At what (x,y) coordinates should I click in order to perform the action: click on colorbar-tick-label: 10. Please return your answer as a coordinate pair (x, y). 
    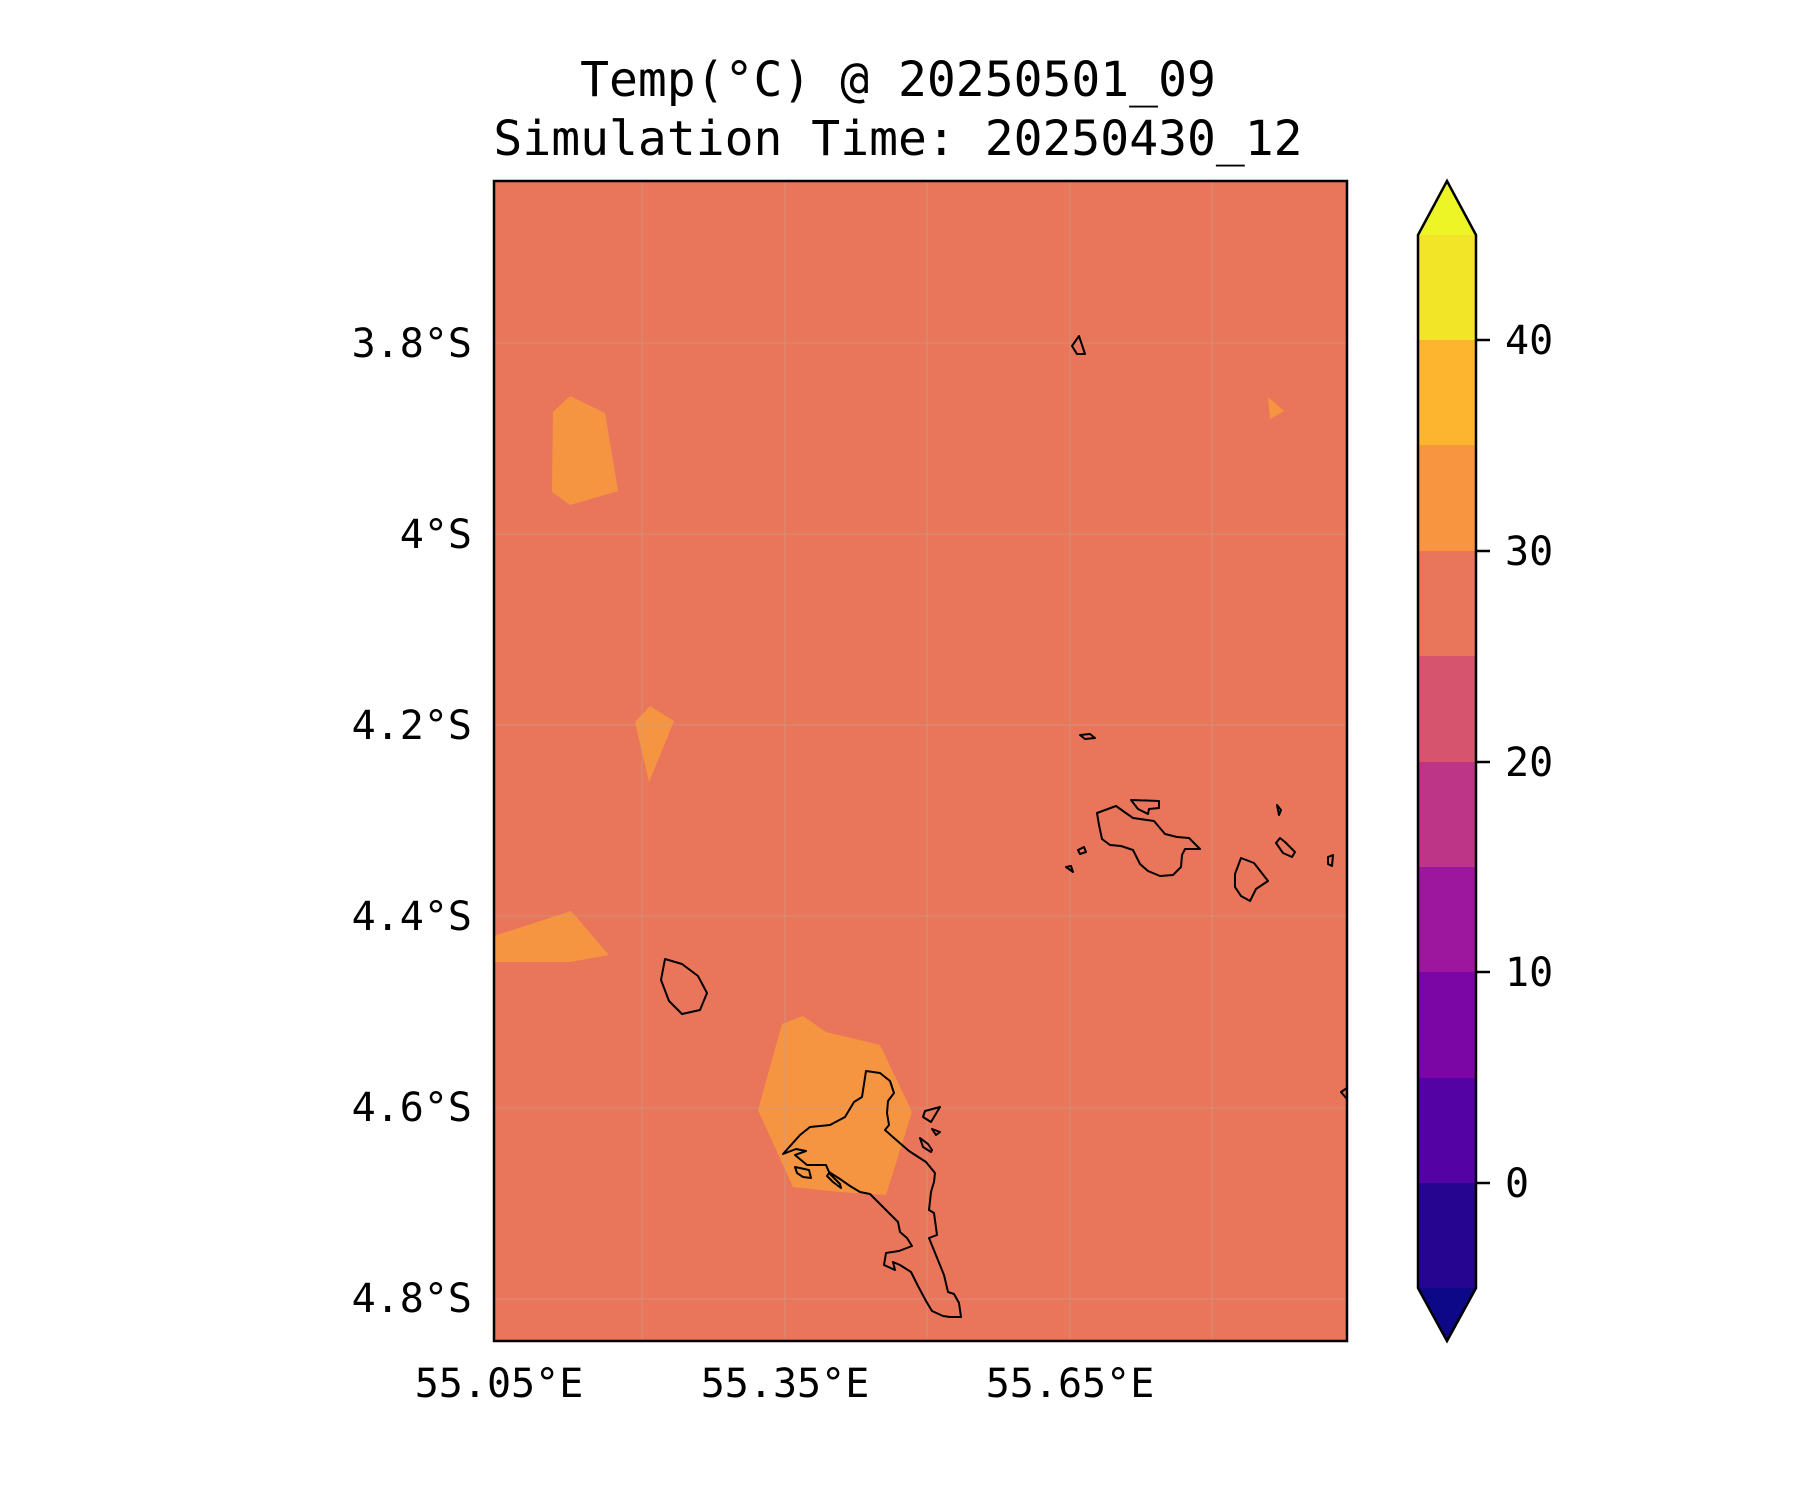
    Looking at the image, I should click on (1529, 973).